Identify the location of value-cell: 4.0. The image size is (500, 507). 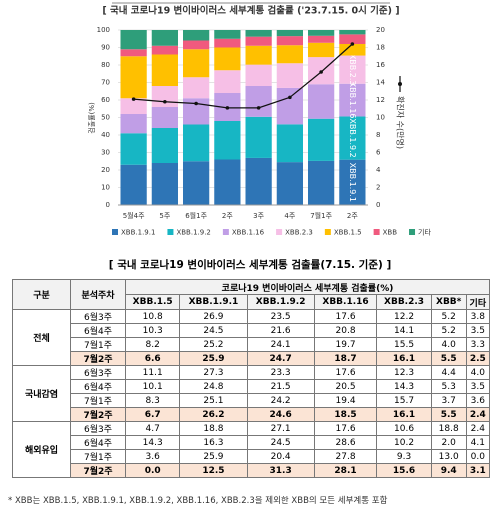
(448, 344).